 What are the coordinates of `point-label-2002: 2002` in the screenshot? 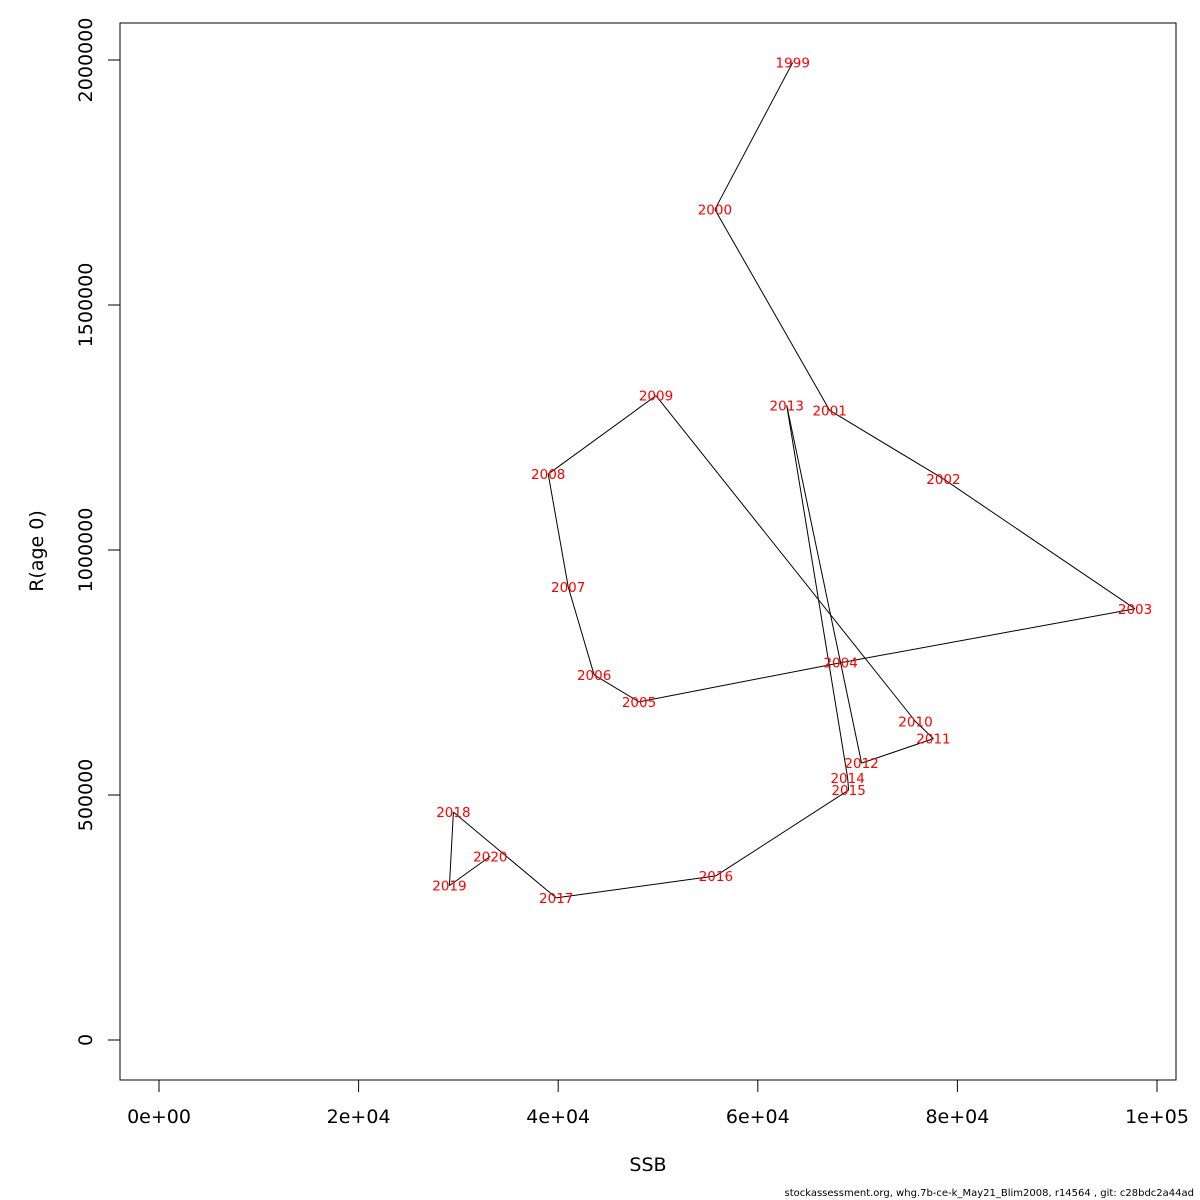 It's located at (943, 480).